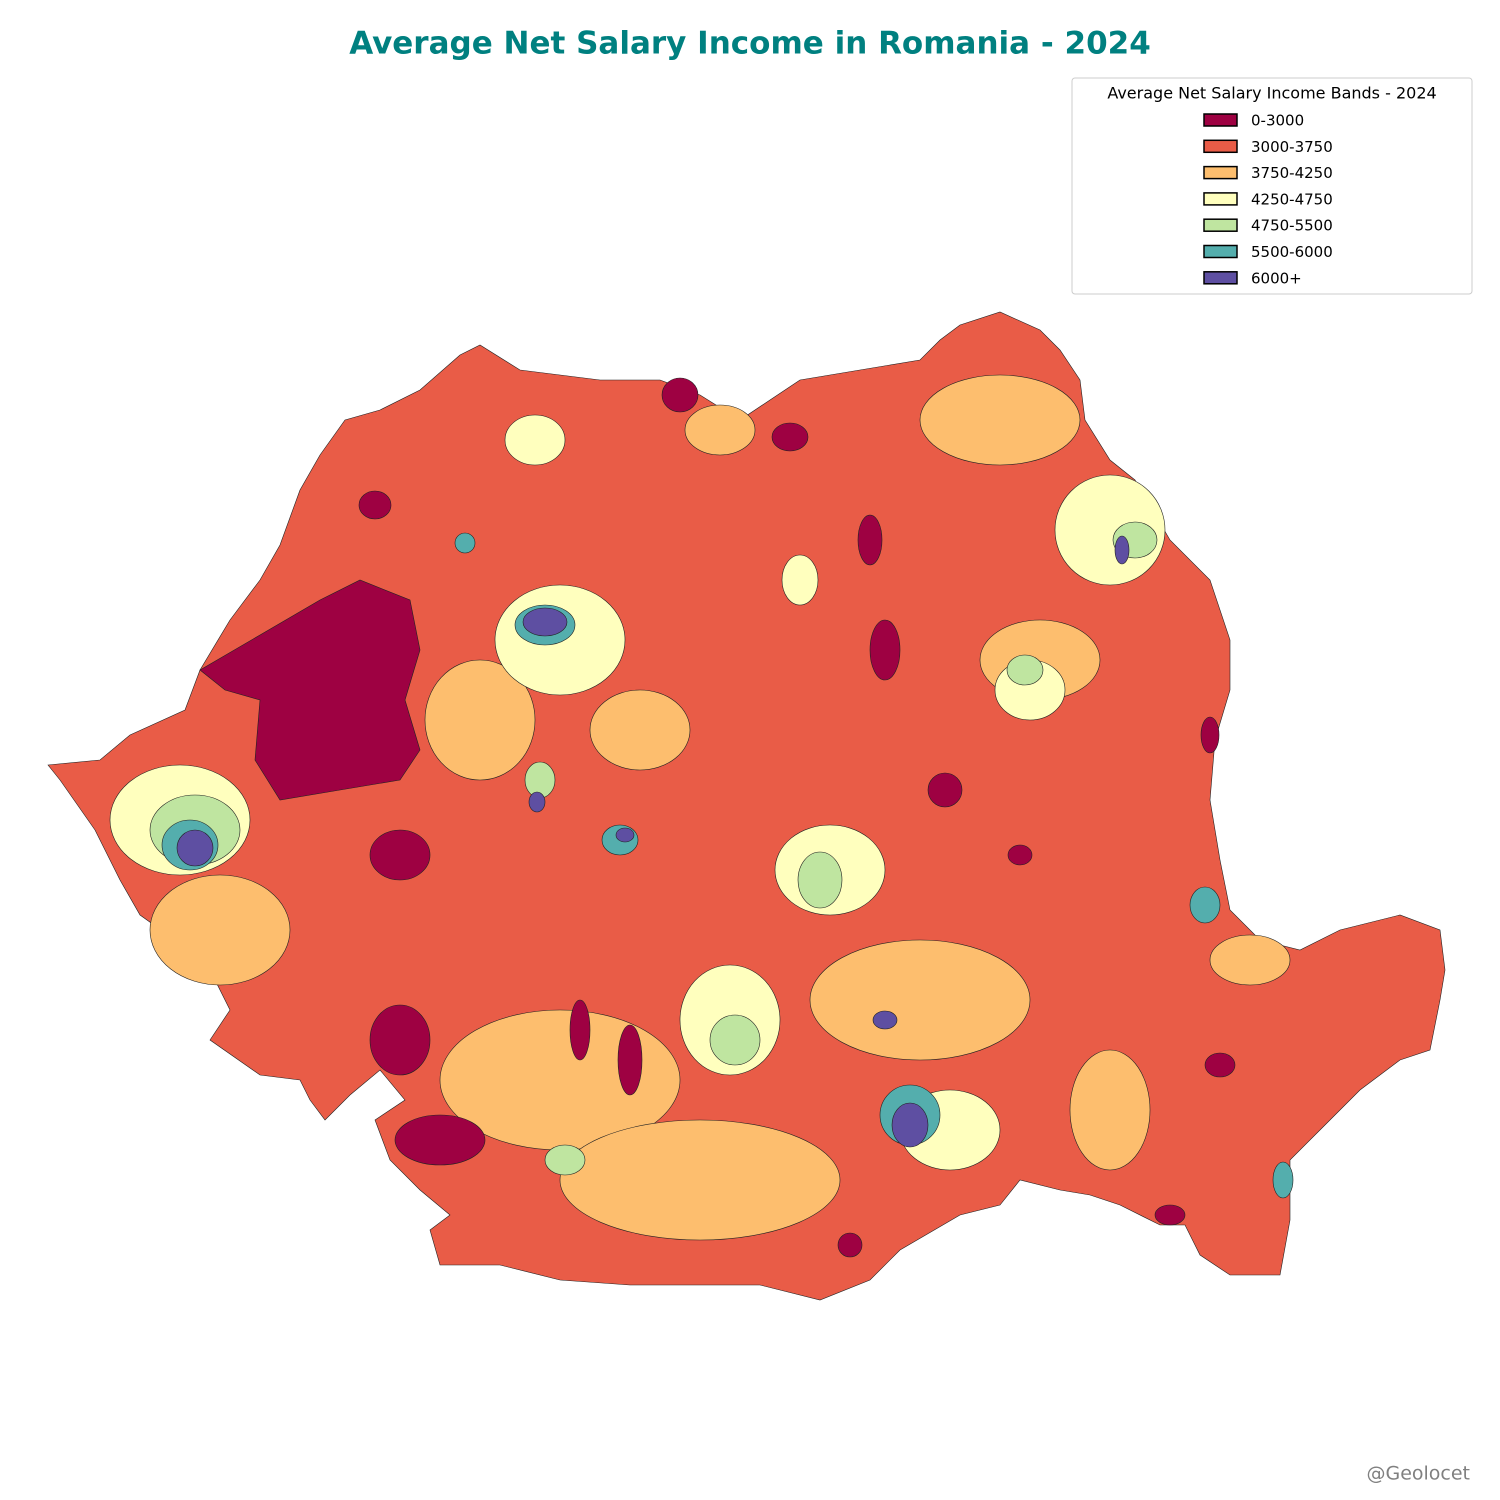  I want to click on legend-label: 4250-4750, so click(1292, 199).